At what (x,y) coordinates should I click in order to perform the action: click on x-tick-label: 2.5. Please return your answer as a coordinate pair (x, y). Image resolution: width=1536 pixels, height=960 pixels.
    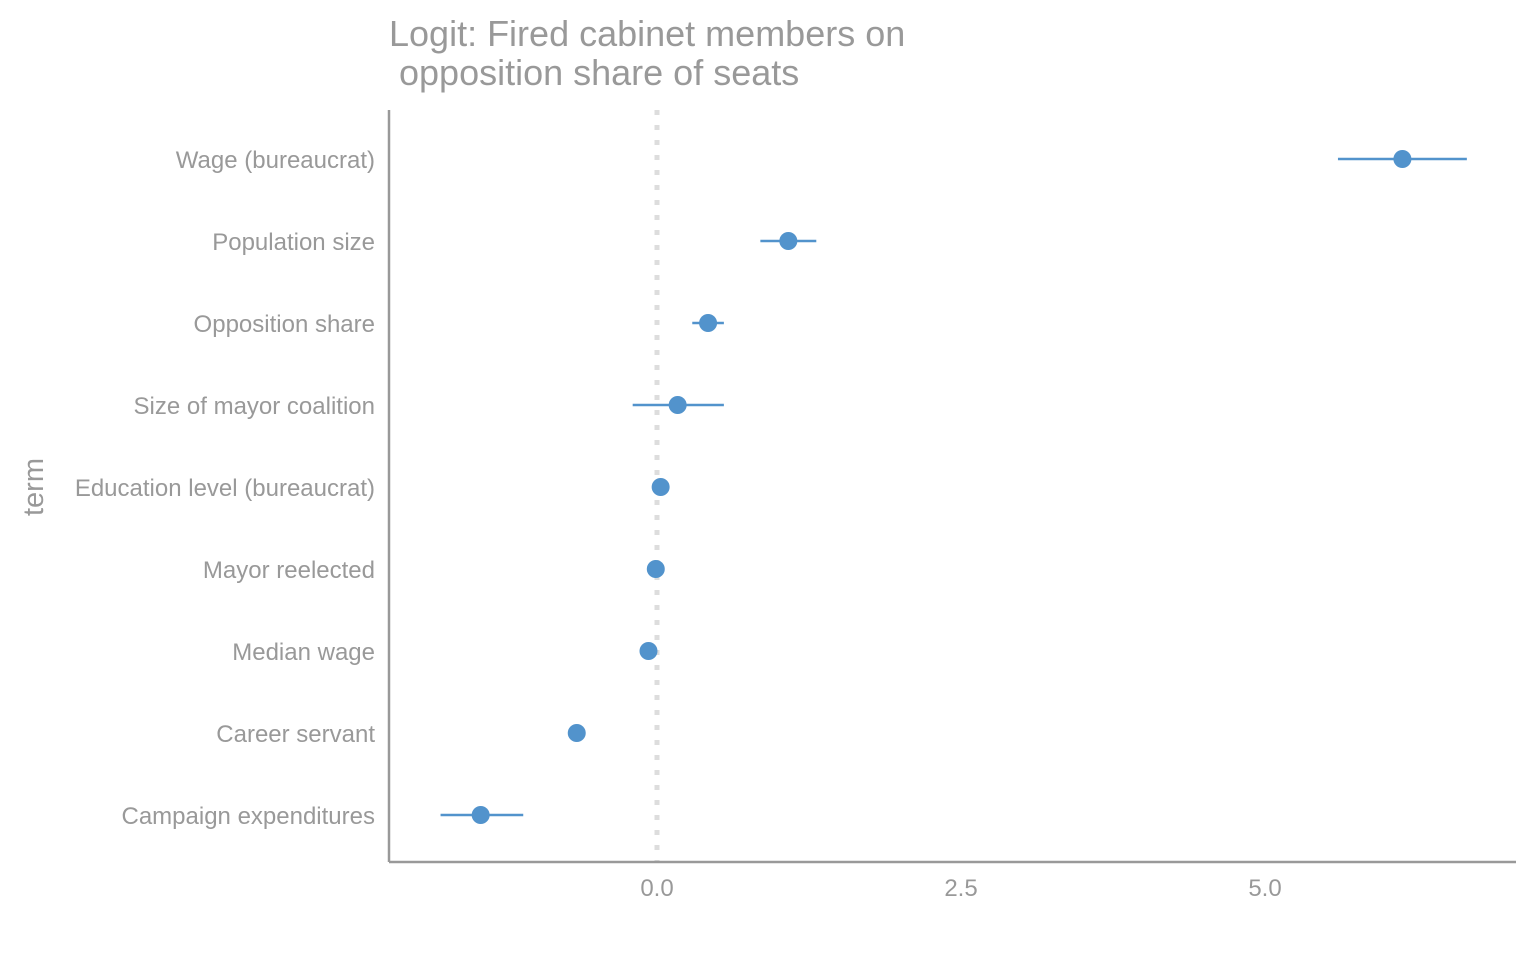
    Looking at the image, I should click on (960, 888).